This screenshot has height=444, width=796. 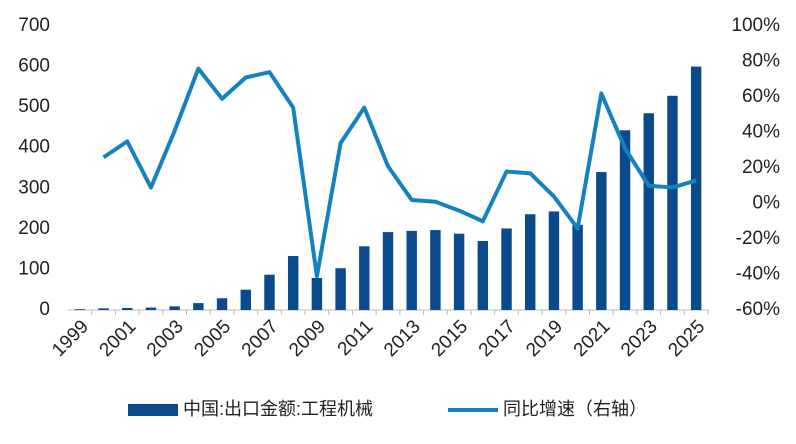 What do you see at coordinates (212, 338) in the screenshot?
I see `x-tick-label: 2005` at bounding box center [212, 338].